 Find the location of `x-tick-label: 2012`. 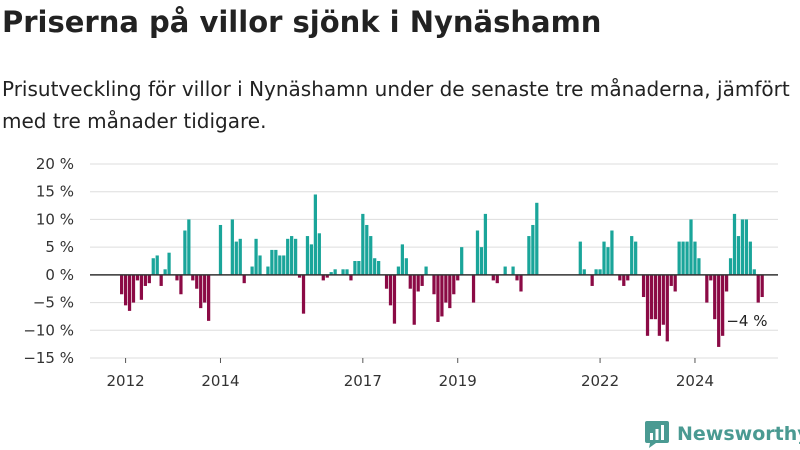

x-tick-label: 2012 is located at coordinates (125, 381).